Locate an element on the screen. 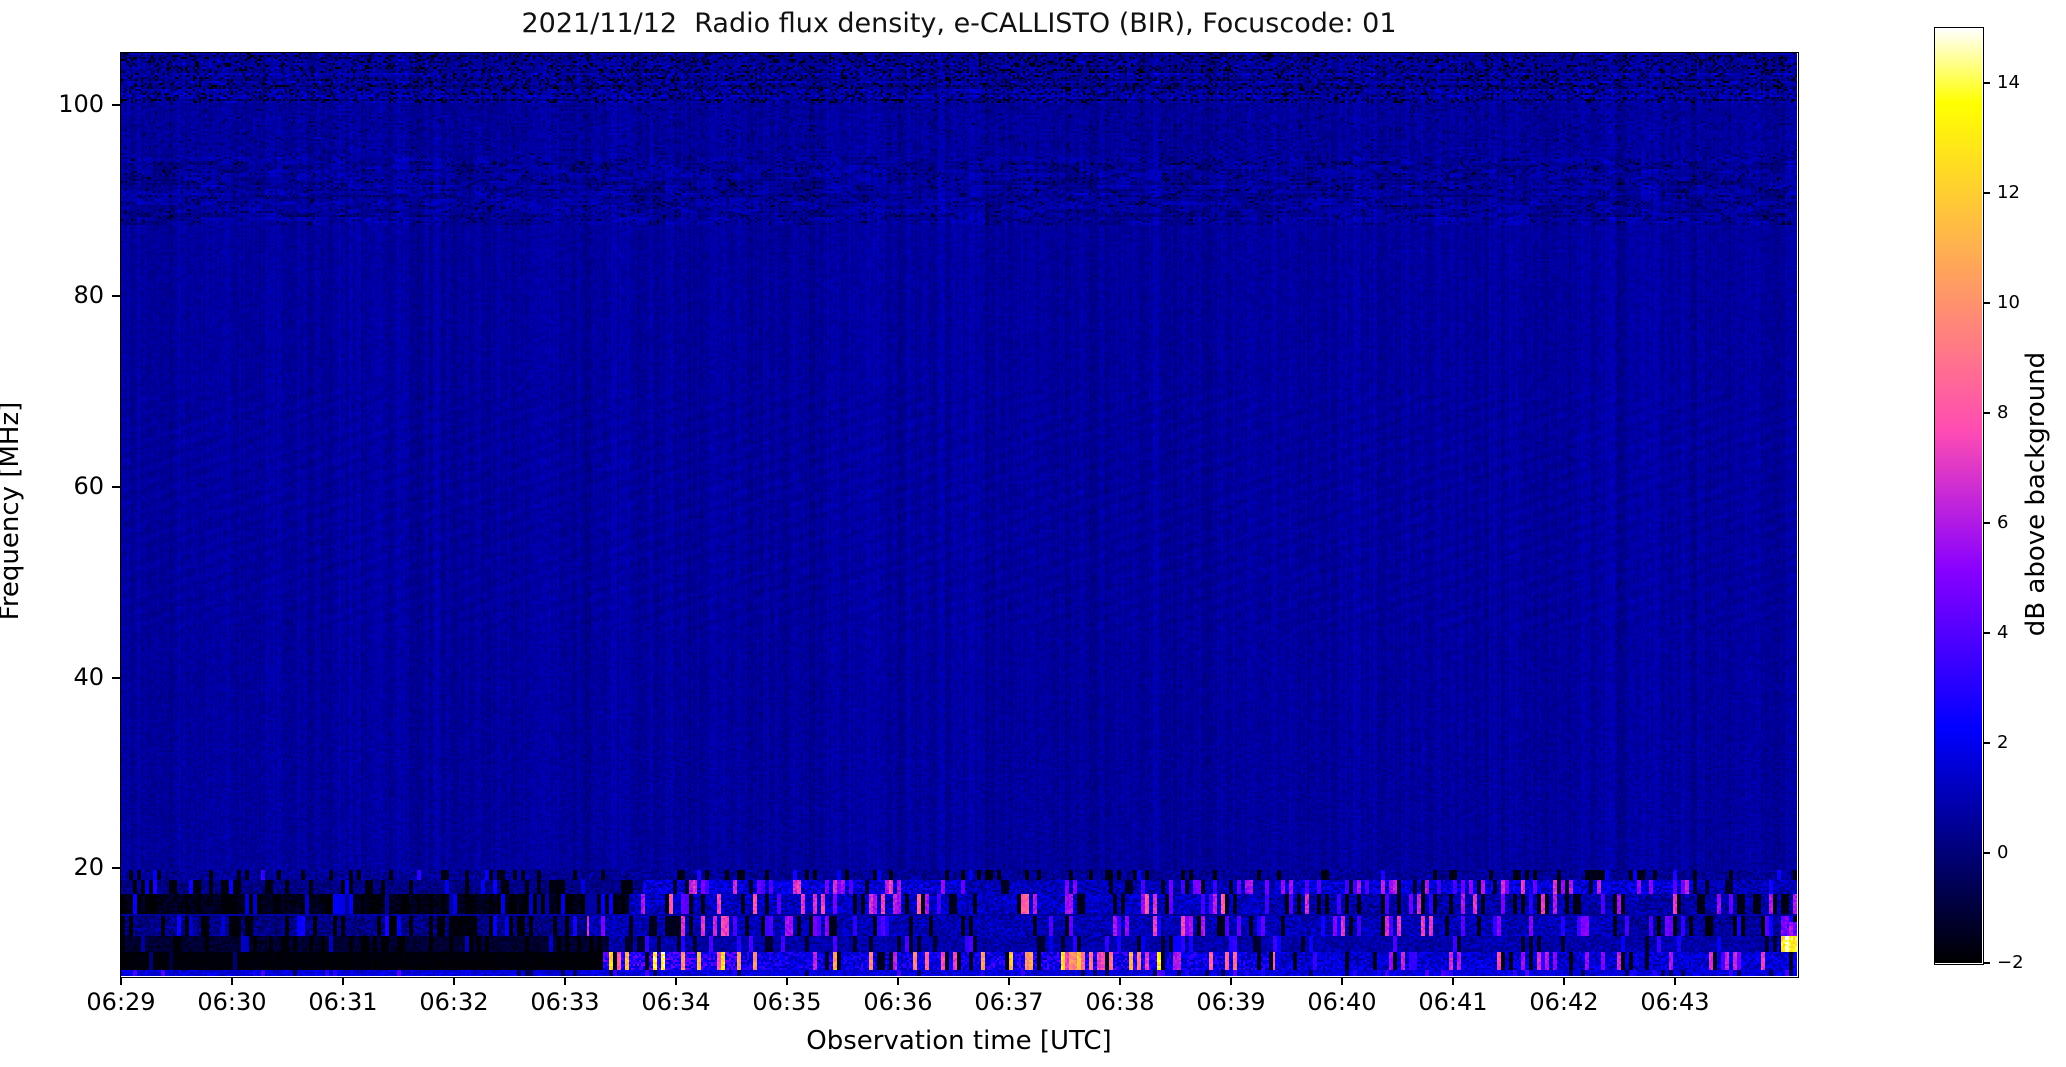  x-tick-label: 06:29 is located at coordinates (121, 1002).